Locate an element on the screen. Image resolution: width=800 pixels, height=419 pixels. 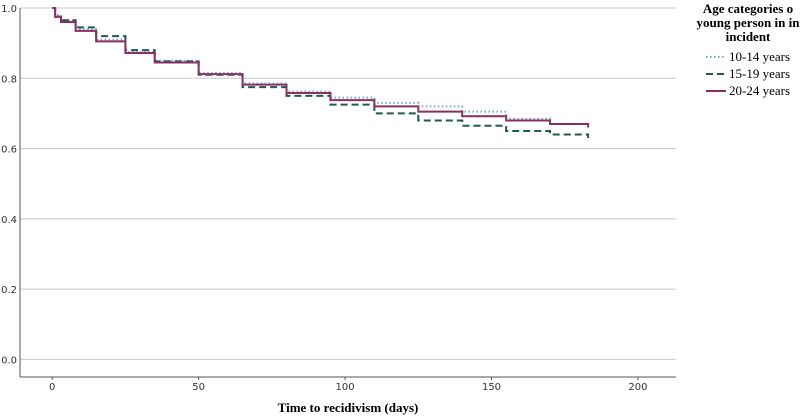
x-tick-label: 100 is located at coordinates (345, 387).